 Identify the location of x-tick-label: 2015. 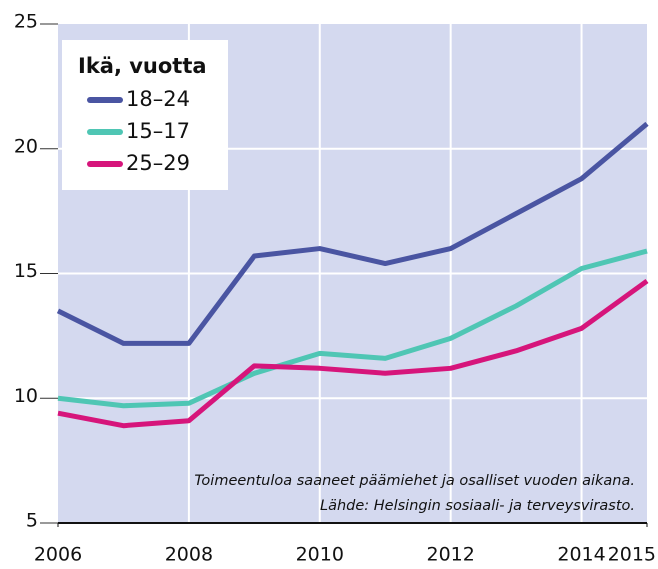
(632, 555).